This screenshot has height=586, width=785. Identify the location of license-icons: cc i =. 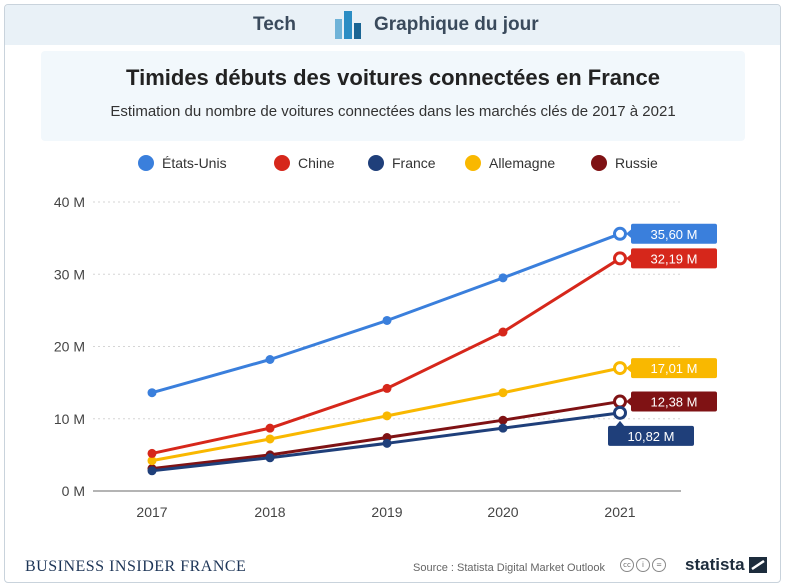
(643, 565).